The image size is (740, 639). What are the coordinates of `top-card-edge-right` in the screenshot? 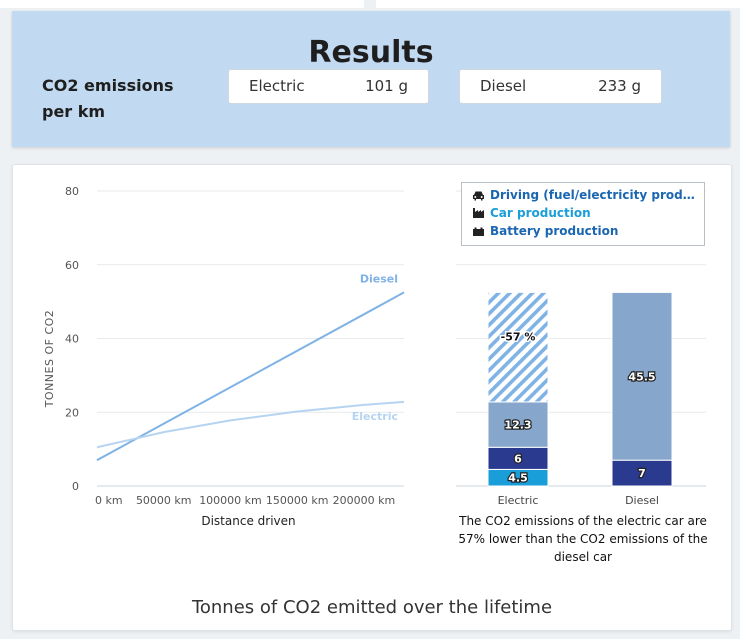 It's located at (558, 4).